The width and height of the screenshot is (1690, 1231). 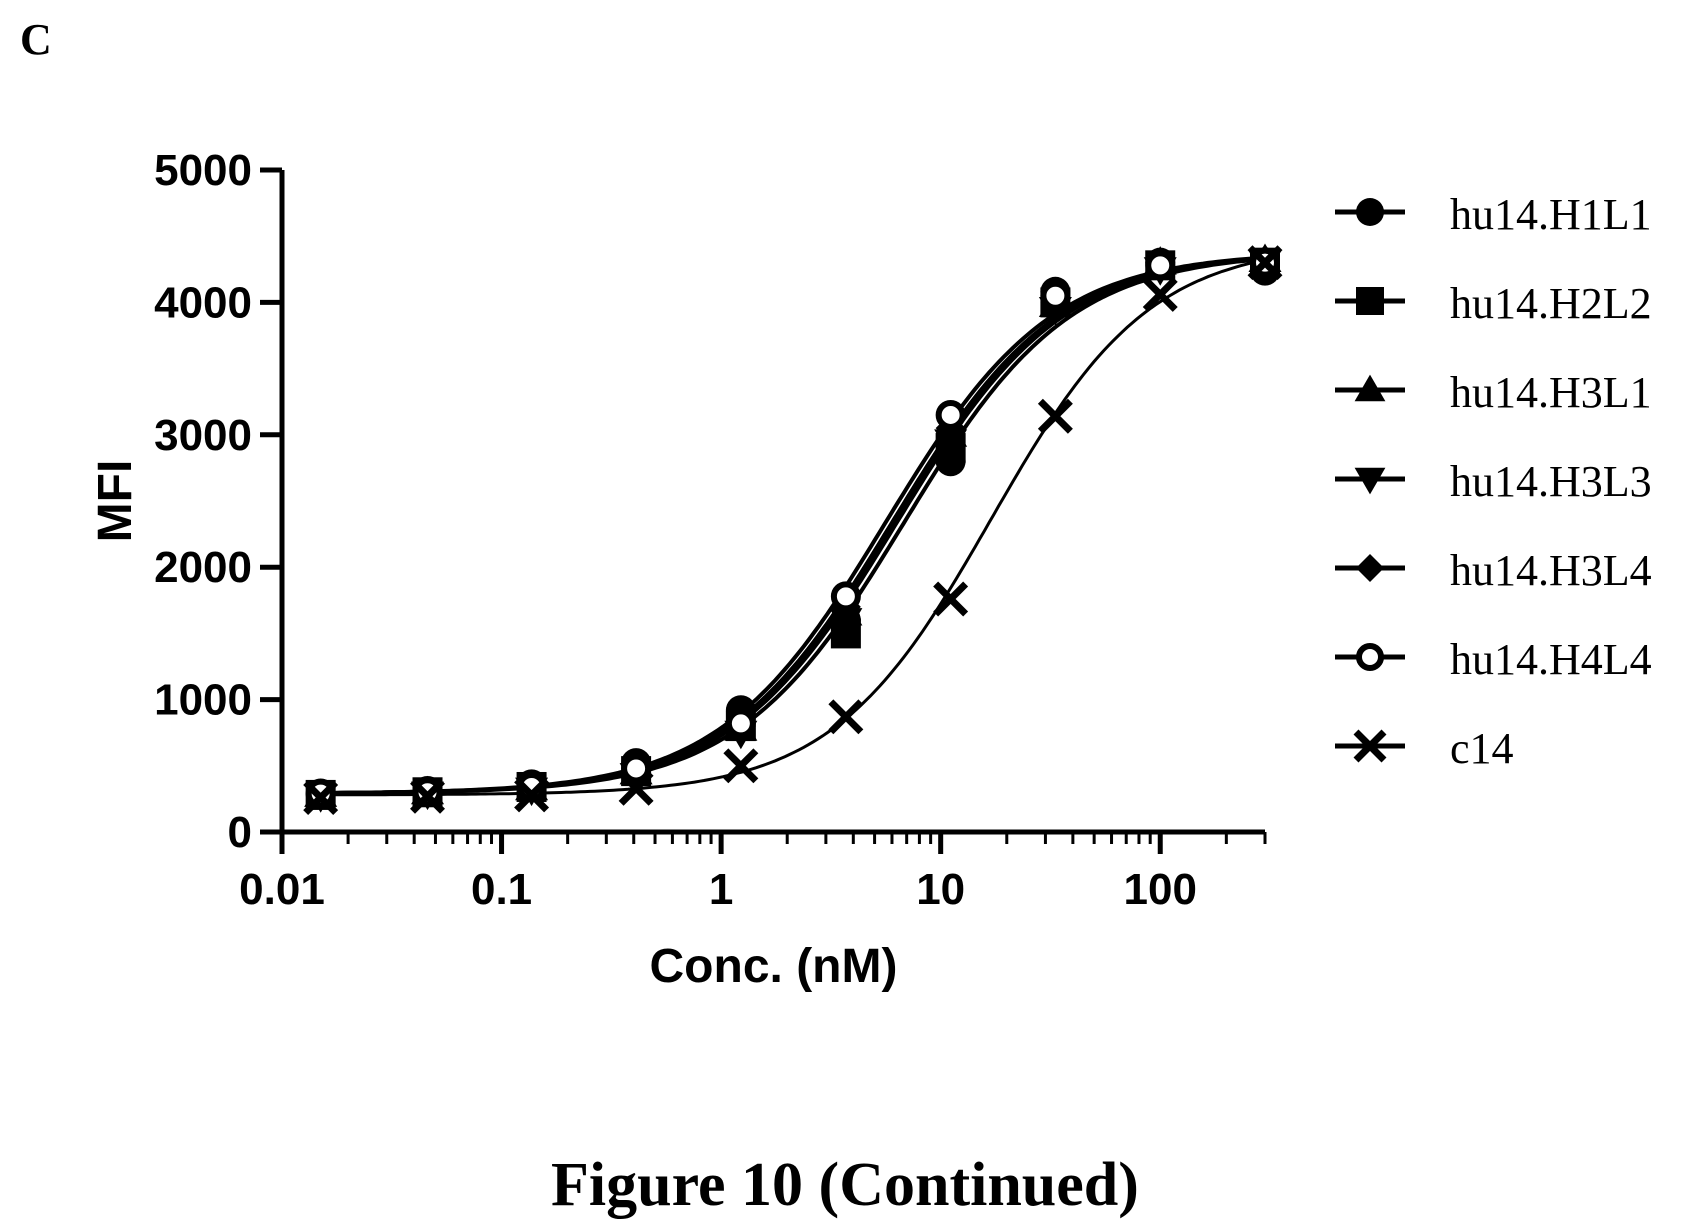 I want to click on legend-item-hu14.H2L2: hu14.H2L2, so click(x=1493, y=303).